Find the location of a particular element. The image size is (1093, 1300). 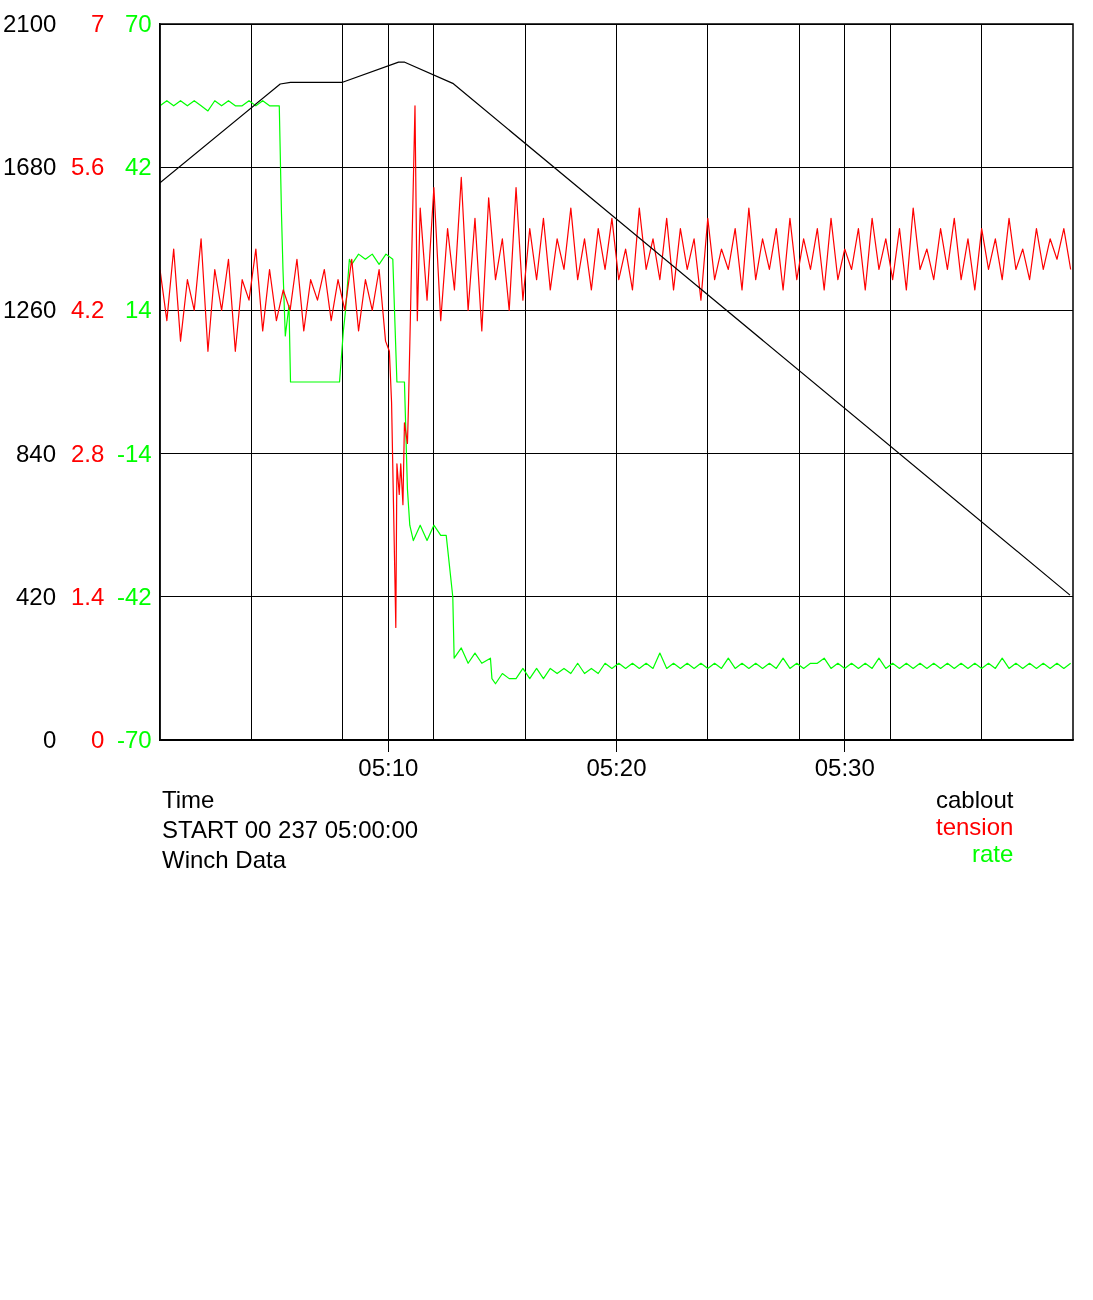

y3-tick-label: 14 is located at coordinates (138, 310).